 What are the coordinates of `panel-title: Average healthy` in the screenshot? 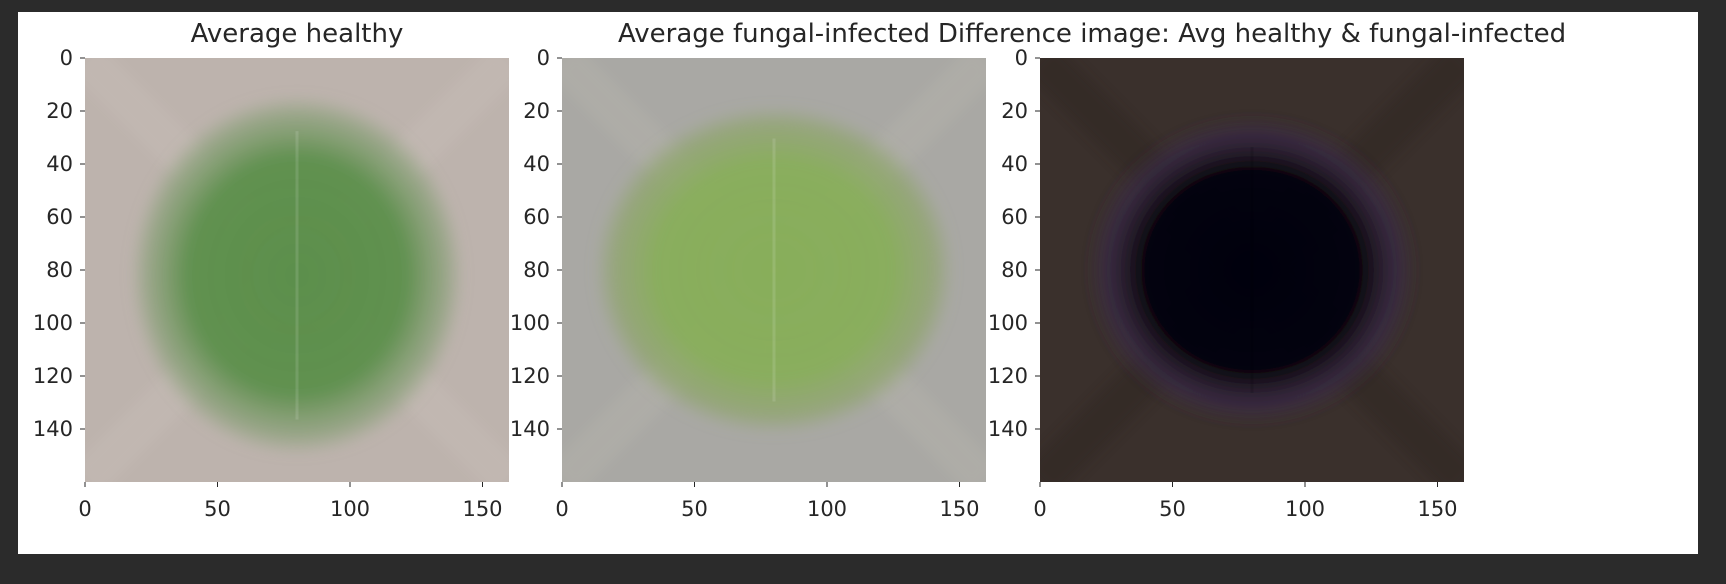 It's located at (297, 34).